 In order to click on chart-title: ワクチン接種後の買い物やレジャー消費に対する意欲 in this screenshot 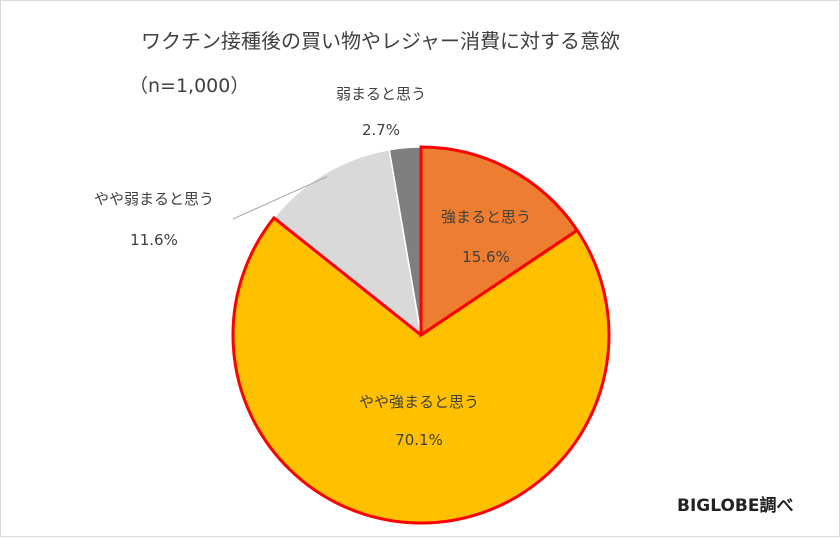, I will do `click(380, 41)`.